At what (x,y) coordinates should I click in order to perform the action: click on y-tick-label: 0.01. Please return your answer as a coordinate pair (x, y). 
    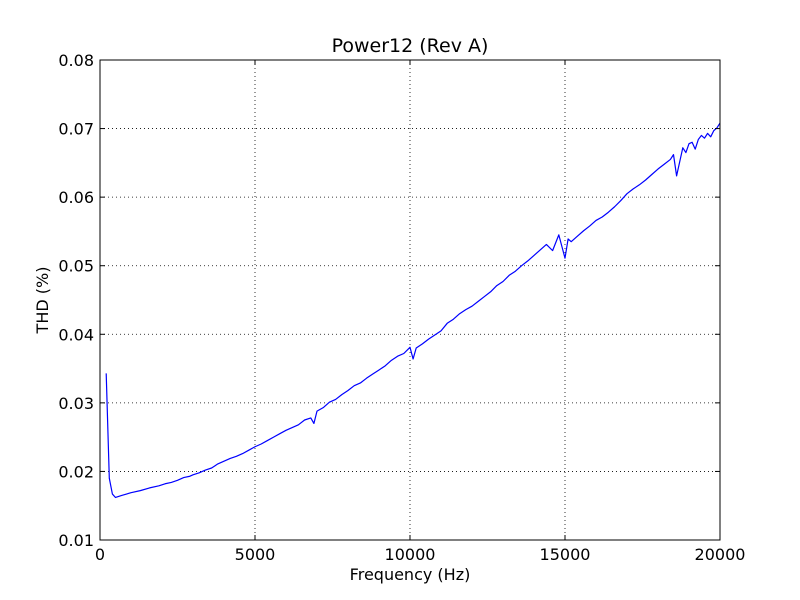
    Looking at the image, I should click on (76, 540).